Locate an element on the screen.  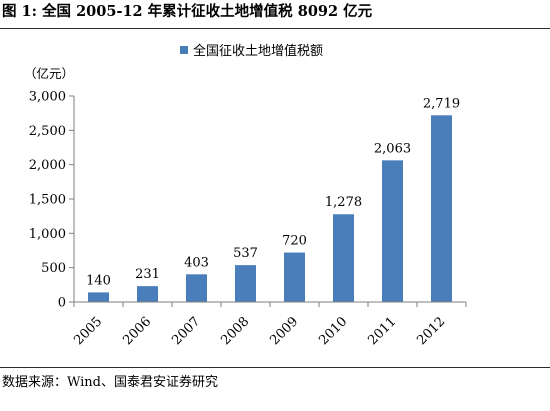
x-axis: 2005 2006 2007 2008 2009 2010 2011 2012 is located at coordinates (269, 324).